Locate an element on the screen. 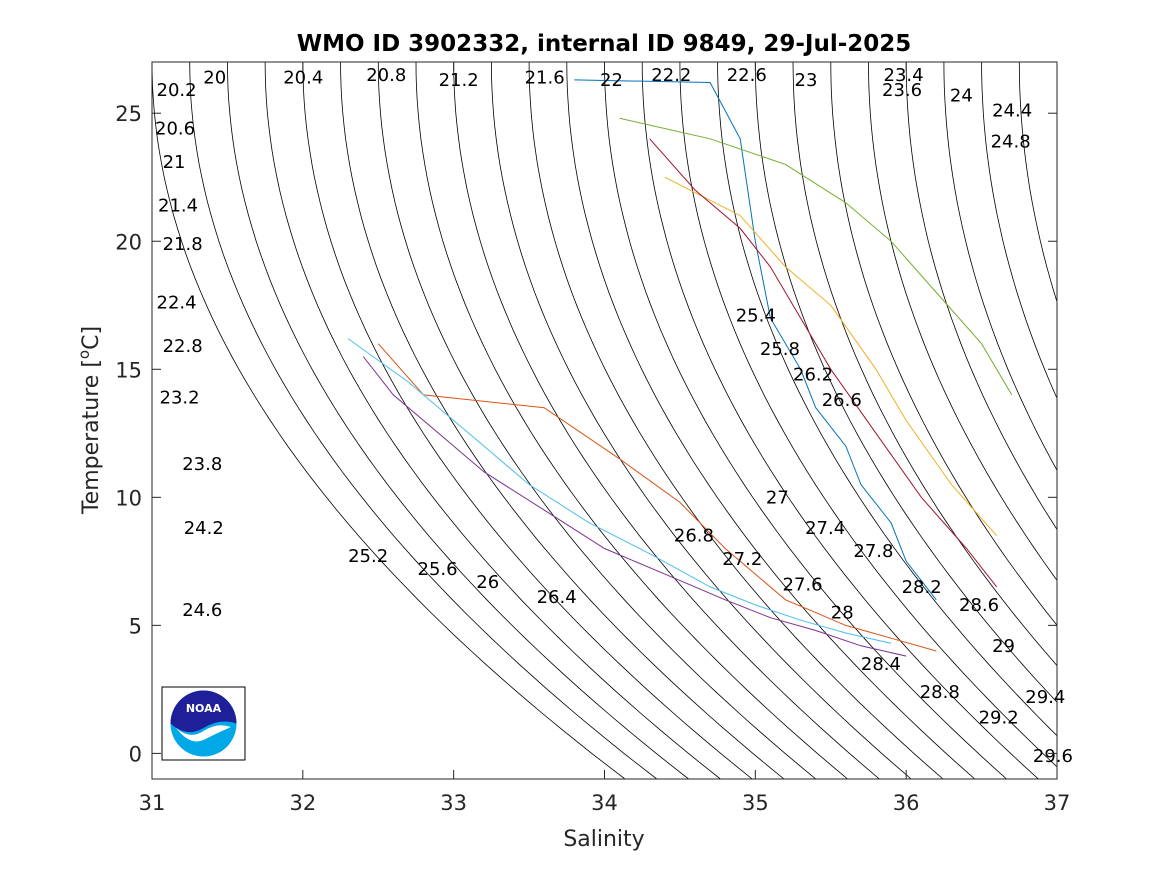 The height and width of the screenshot is (875, 1167). contour-label: 20.6 is located at coordinates (175, 129).